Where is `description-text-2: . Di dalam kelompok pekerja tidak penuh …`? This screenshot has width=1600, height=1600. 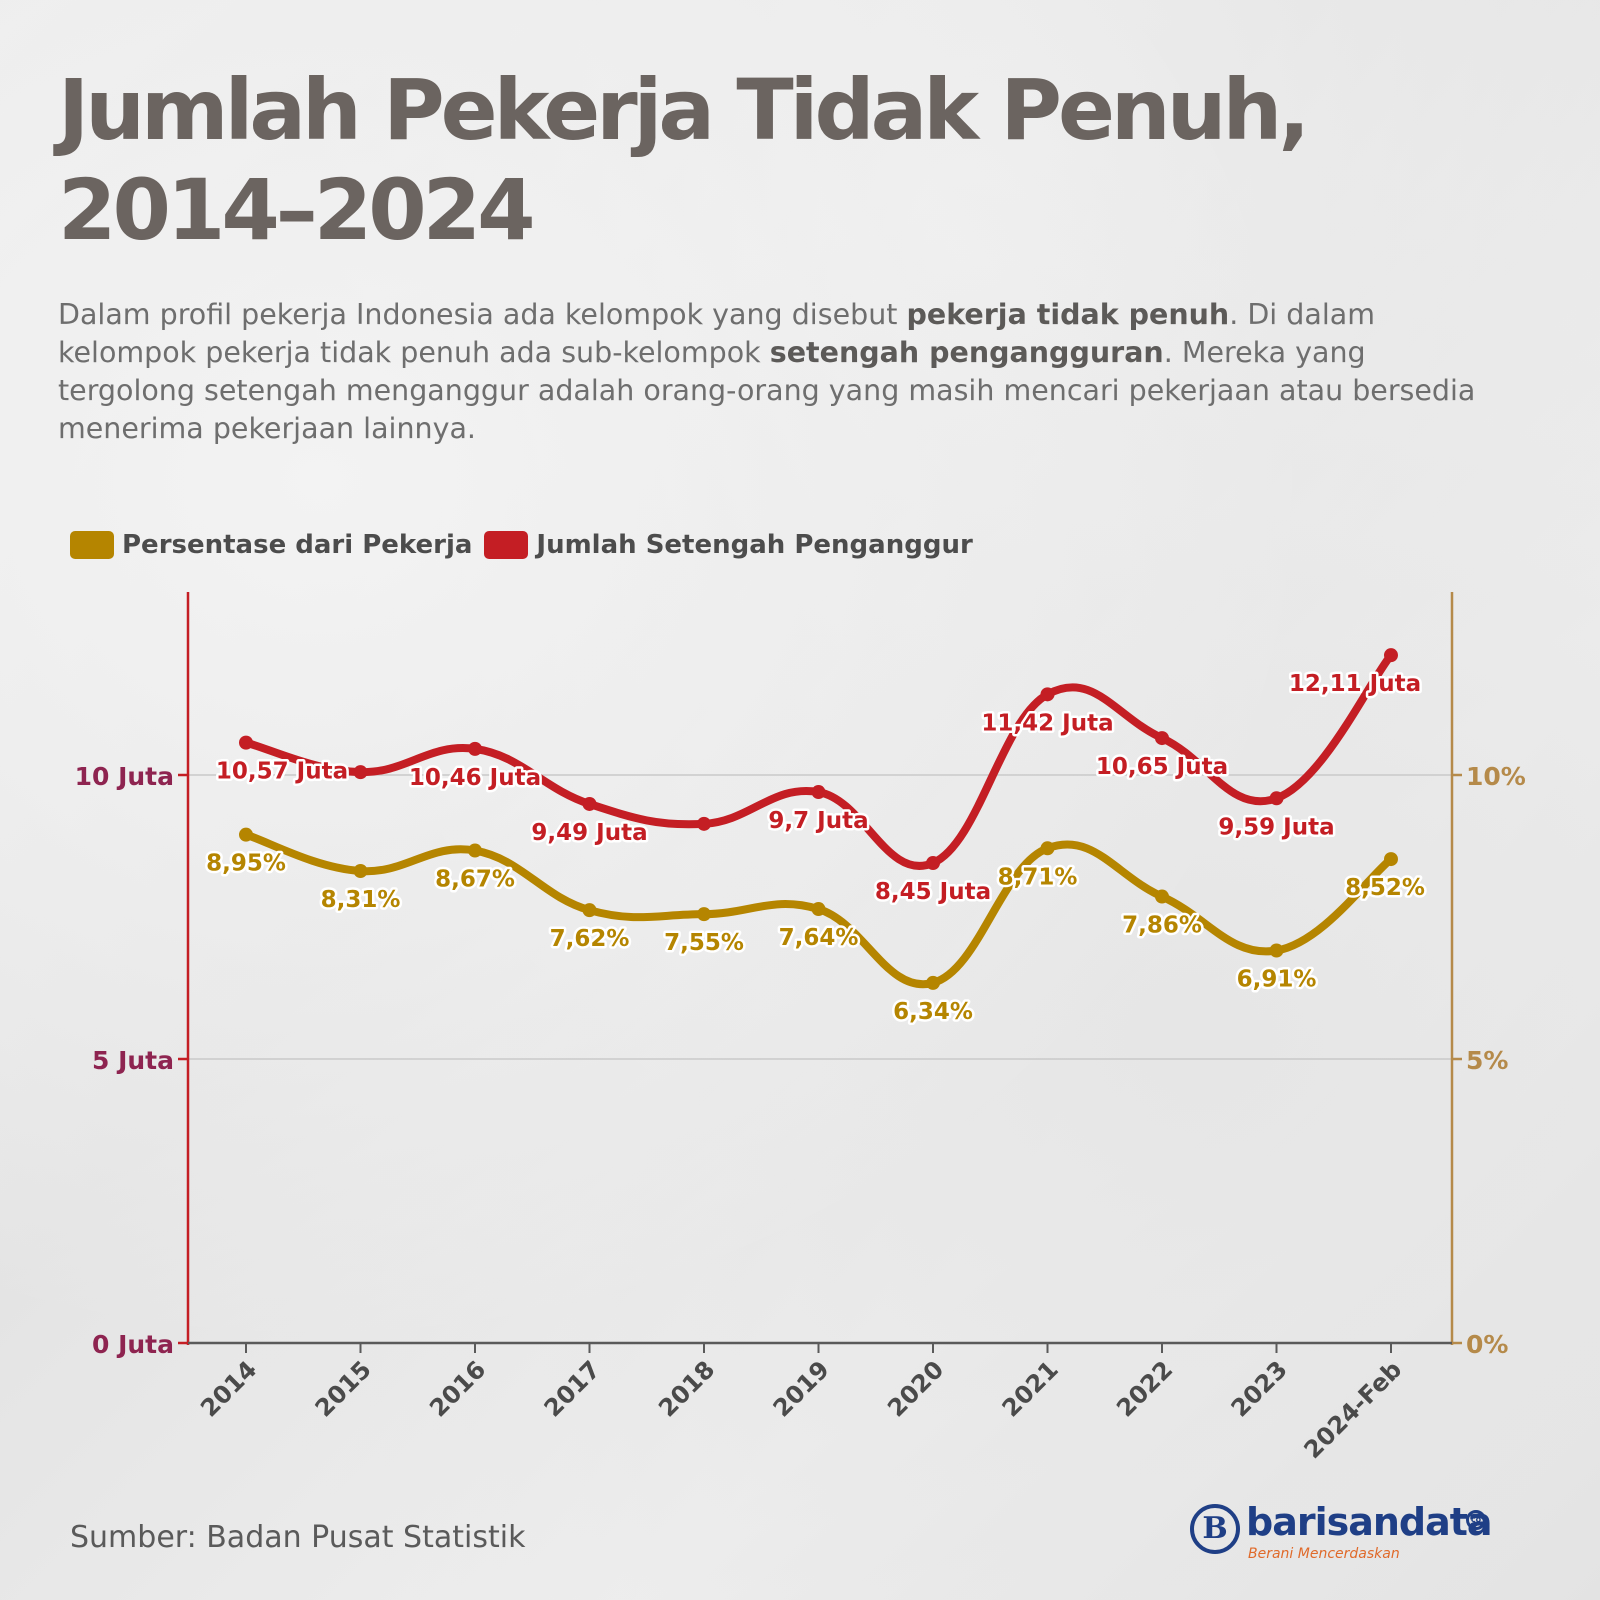
description-text-2: . Di dalam kelompok pekerja tidak penuh … is located at coordinates (716, 333).